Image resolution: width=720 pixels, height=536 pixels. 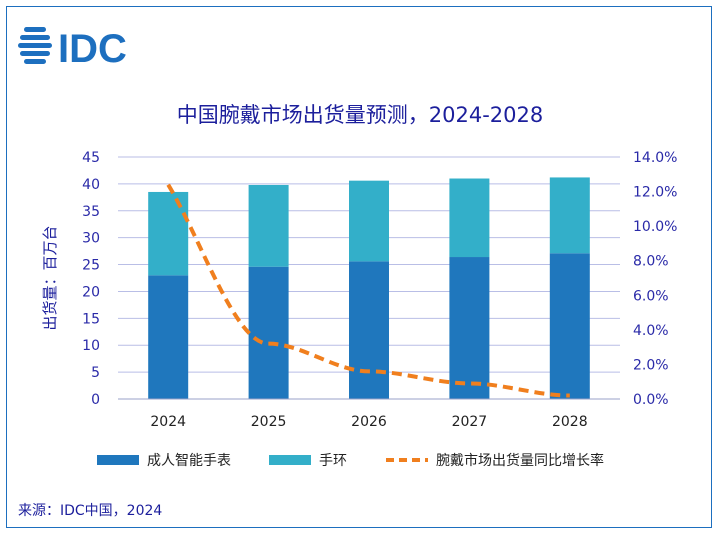 I want to click on x-tick-label: 2025, so click(x=269, y=422).